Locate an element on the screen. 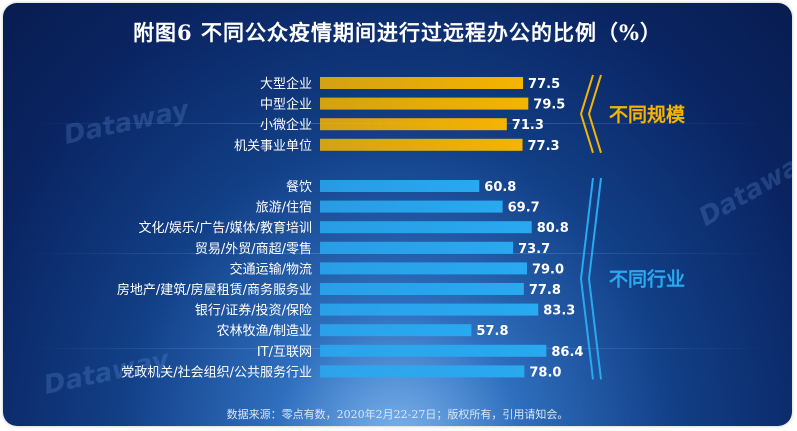  category-label: 餐饮 is located at coordinates (299, 187).